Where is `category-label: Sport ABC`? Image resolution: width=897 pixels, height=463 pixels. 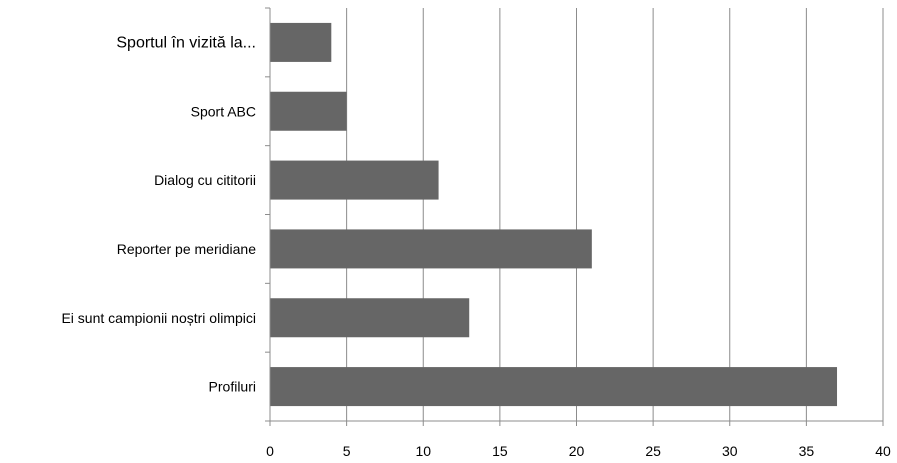 category-label: Sport ABC is located at coordinates (223, 111).